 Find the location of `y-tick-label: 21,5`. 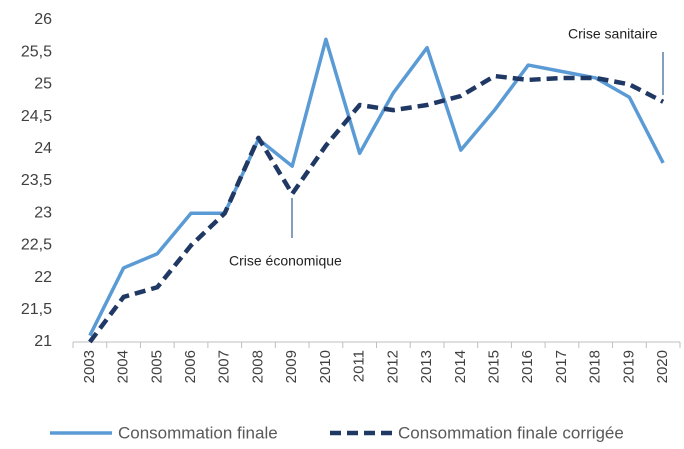

y-tick-label: 21,5 is located at coordinates (36, 309).